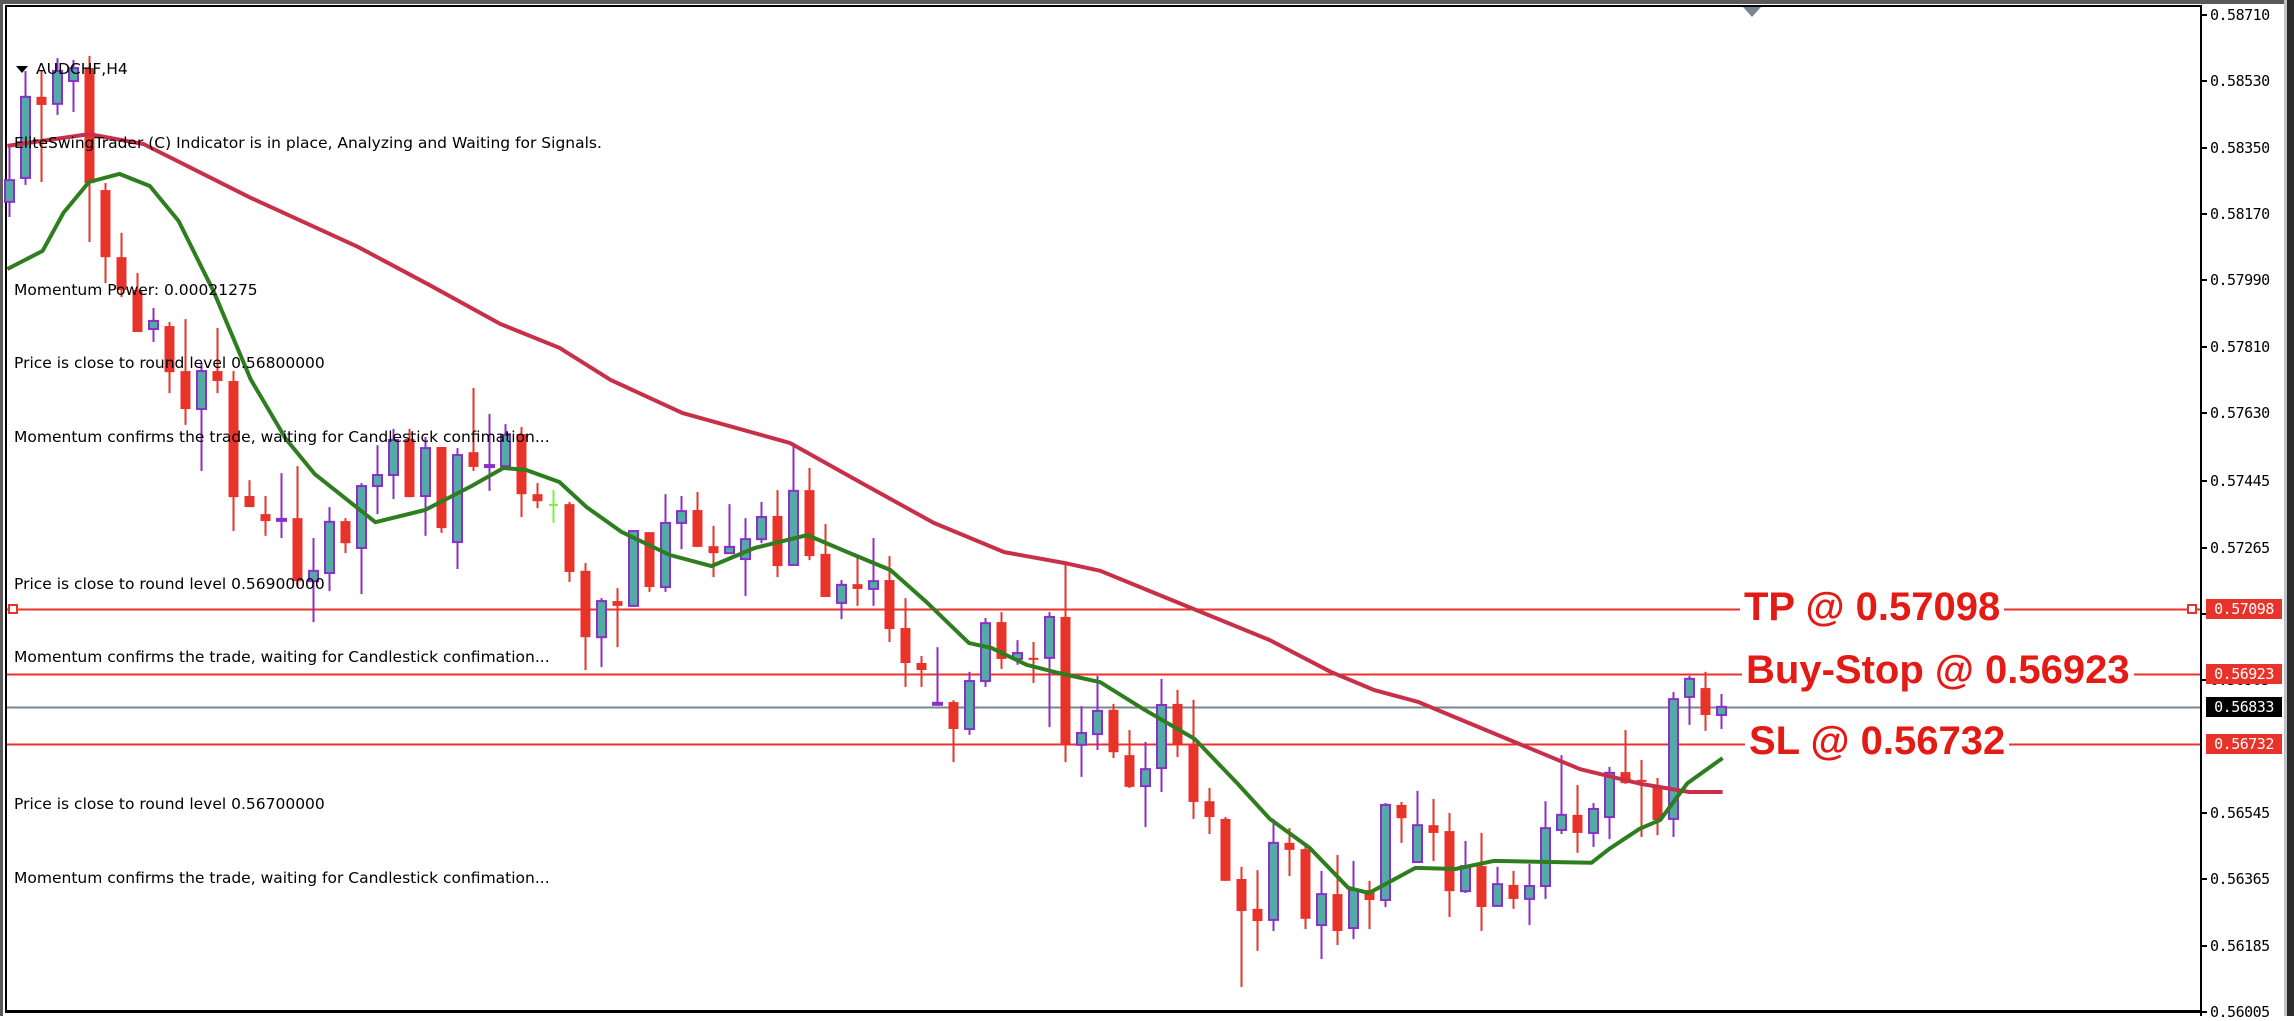 This screenshot has height=1021, width=2294. I want to click on axis-tick-label: 0.58350, so click(2240, 148).